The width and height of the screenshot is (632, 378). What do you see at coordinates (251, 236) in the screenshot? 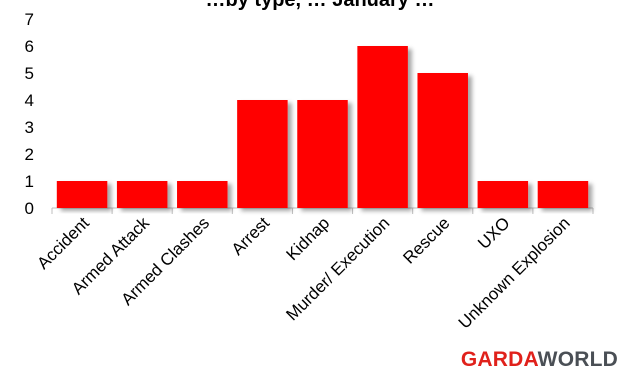
I see `x-tick-label: Arrest` at bounding box center [251, 236].